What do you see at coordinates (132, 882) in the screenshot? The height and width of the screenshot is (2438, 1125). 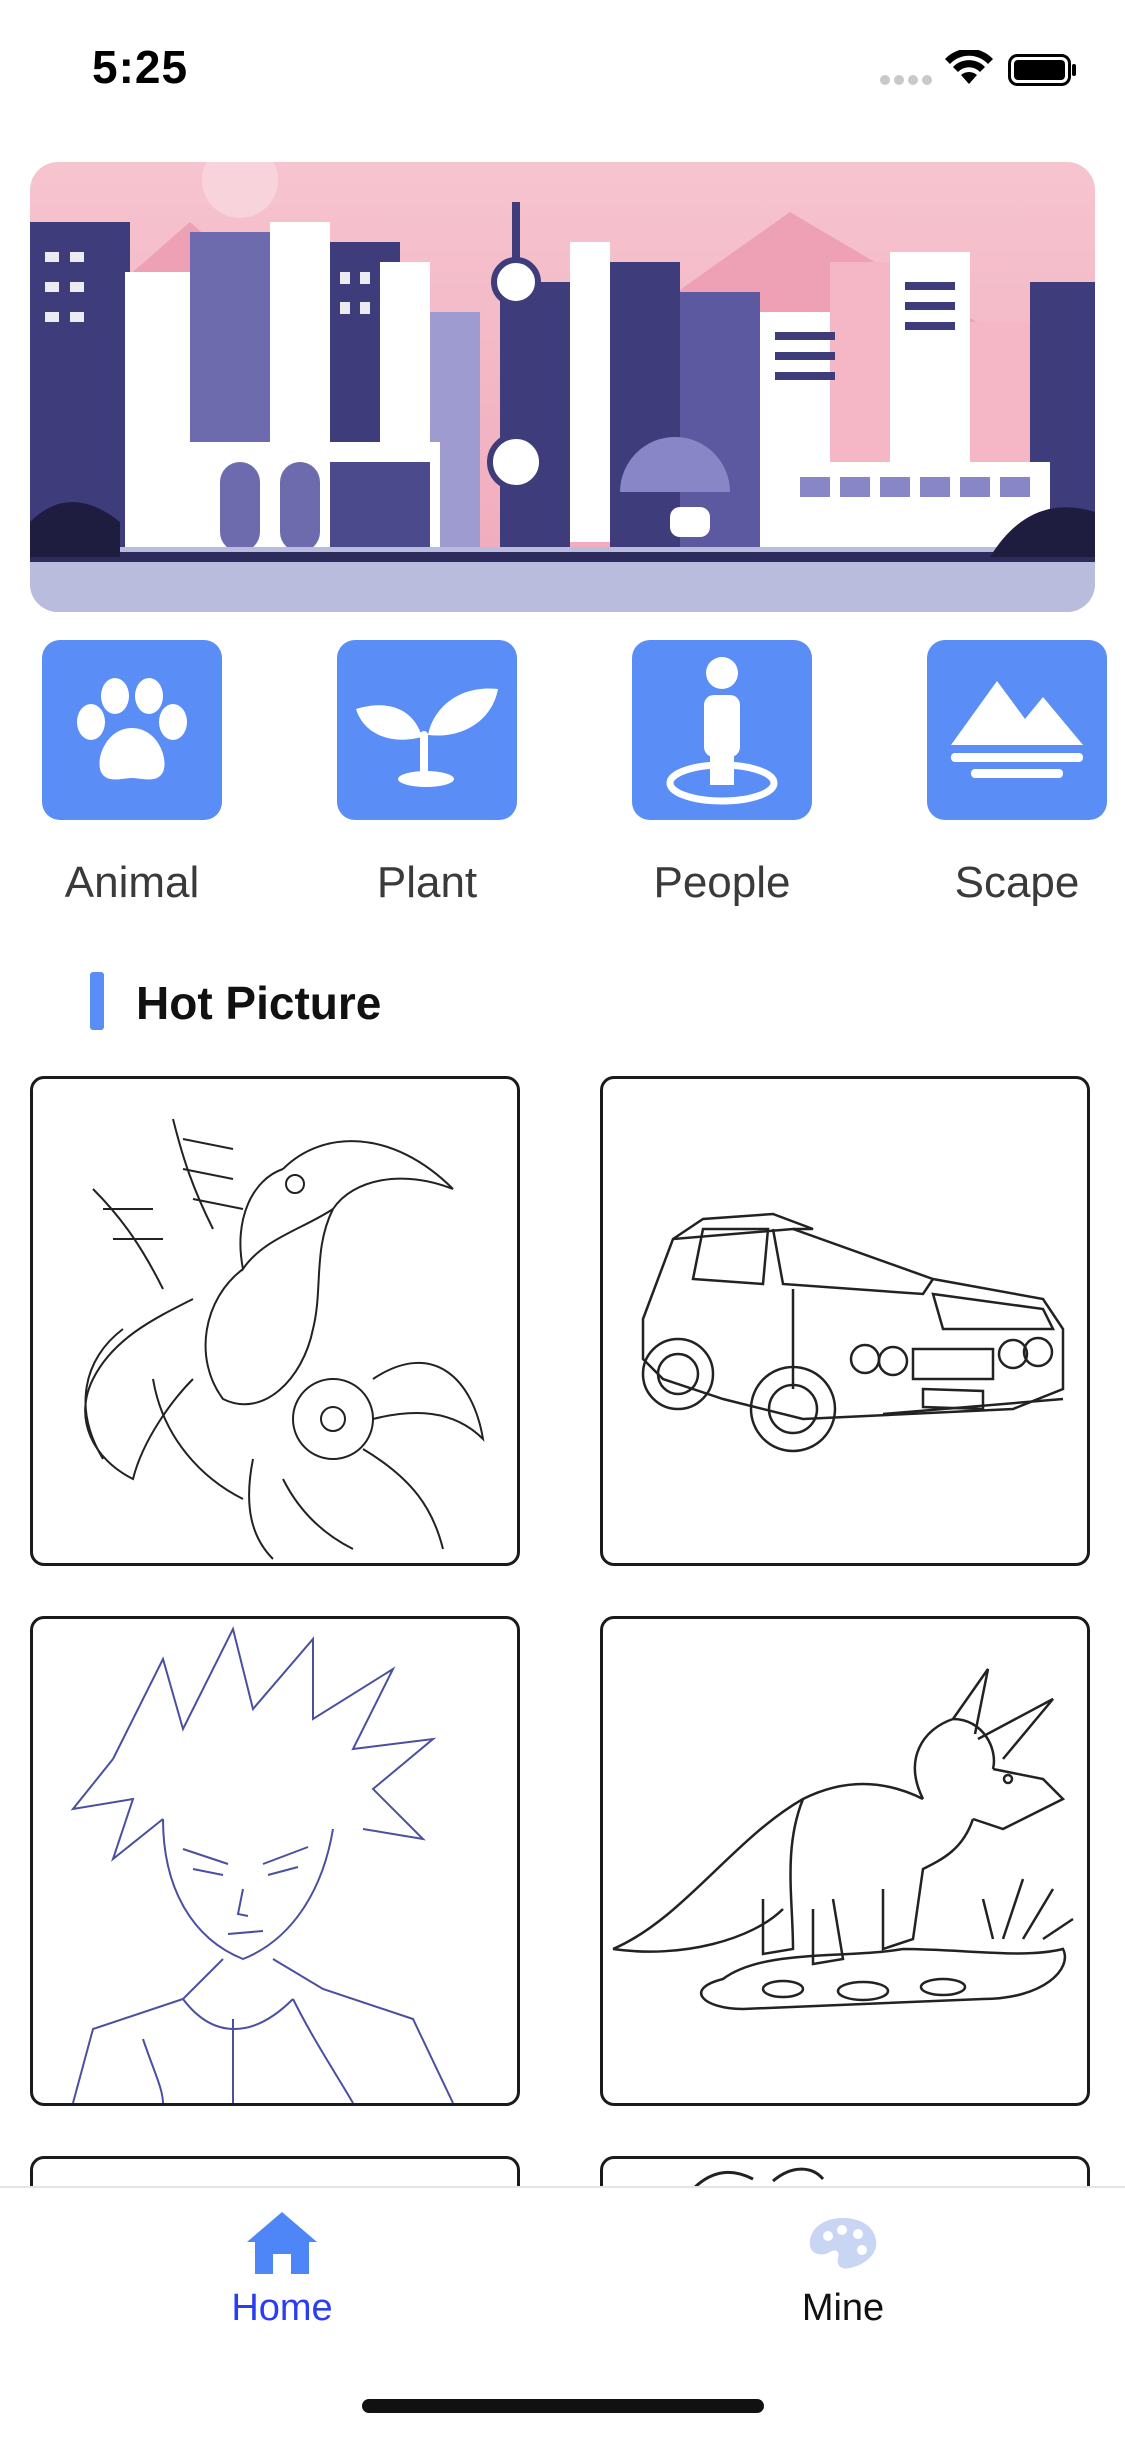 I see `category-animal-label: Animal` at bounding box center [132, 882].